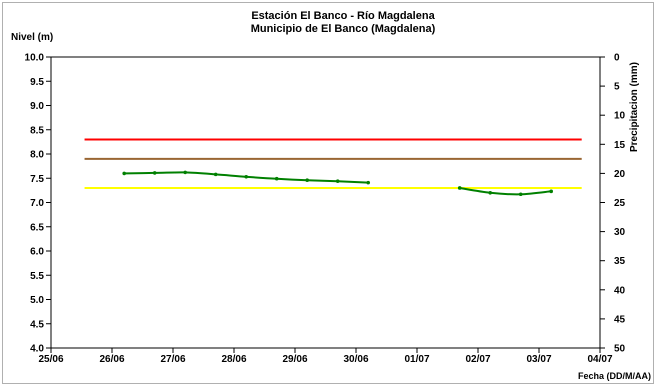 The height and width of the screenshot is (388, 658). Describe the element at coordinates (355, 359) in the screenshot. I see `x-tick-label: 30/06` at that location.